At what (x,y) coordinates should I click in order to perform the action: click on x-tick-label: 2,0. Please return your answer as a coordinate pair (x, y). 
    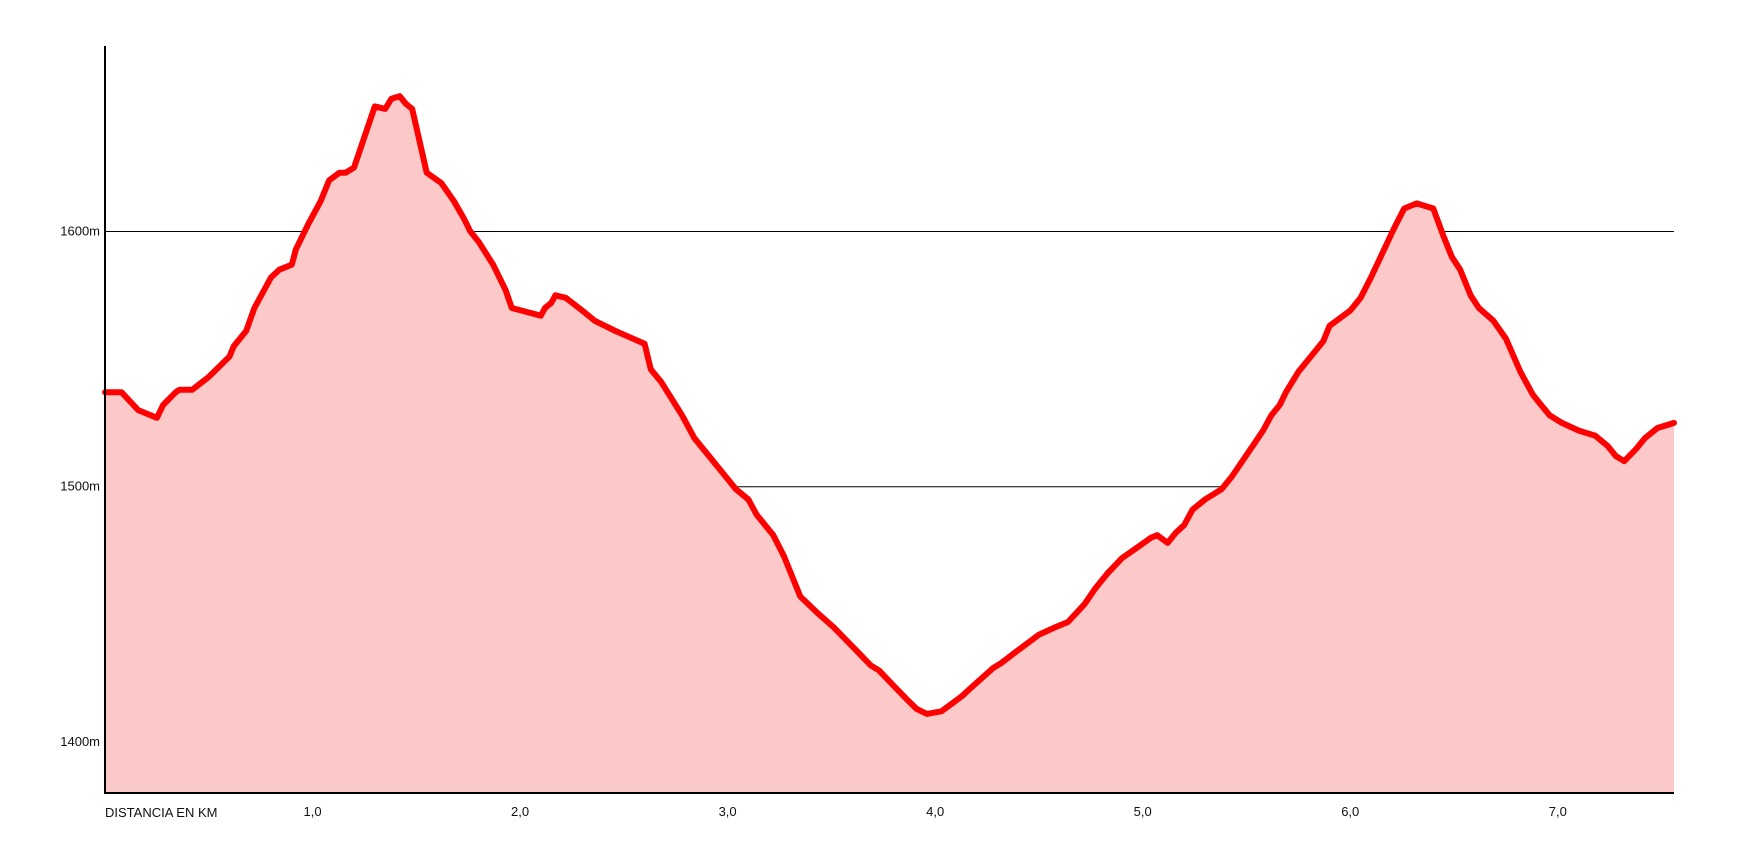
    Looking at the image, I should click on (520, 811).